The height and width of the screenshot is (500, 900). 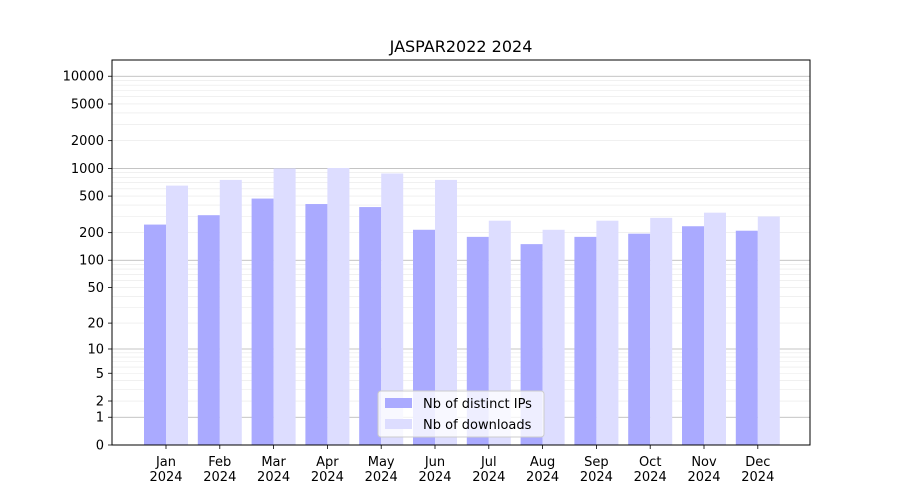 I want to click on legend-label-ips: Nb of distinct IPs, so click(x=477, y=404).